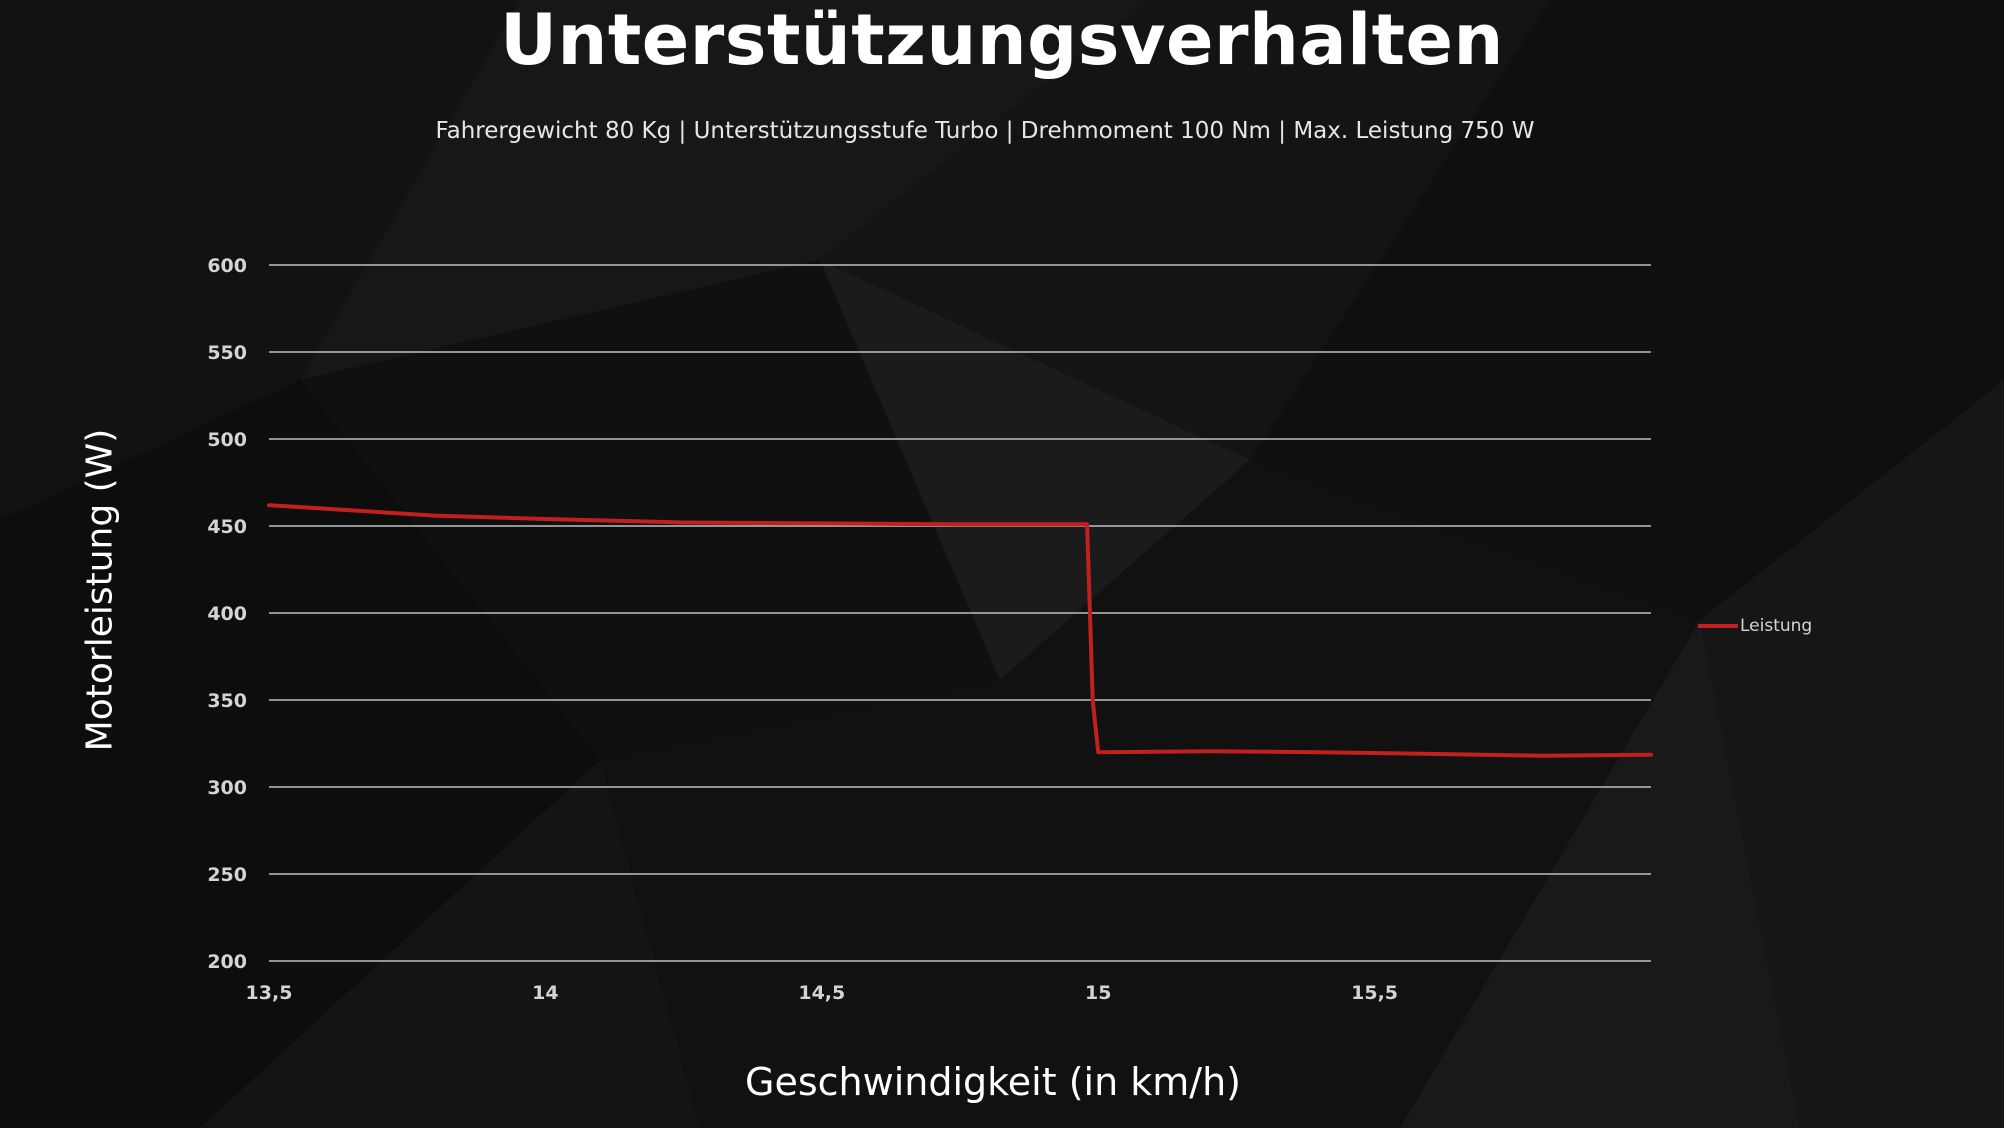  I want to click on y-tick-label: 250, so click(227, 875).